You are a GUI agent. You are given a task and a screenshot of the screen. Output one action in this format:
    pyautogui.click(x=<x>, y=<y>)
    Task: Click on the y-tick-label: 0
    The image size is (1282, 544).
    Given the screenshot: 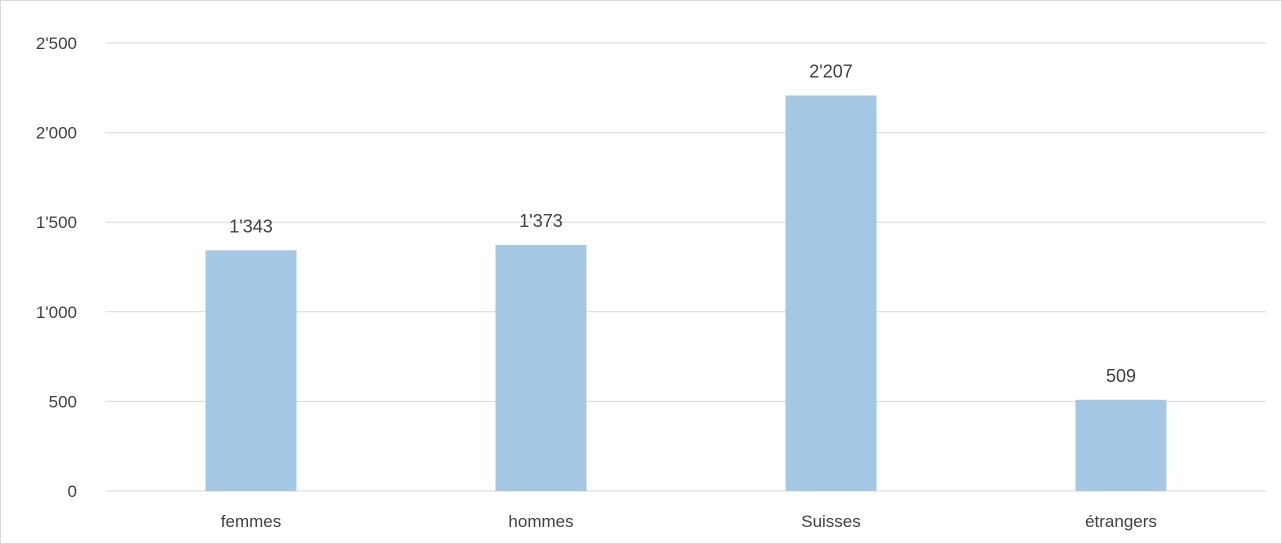 What is the action you would take?
    pyautogui.click(x=72, y=491)
    